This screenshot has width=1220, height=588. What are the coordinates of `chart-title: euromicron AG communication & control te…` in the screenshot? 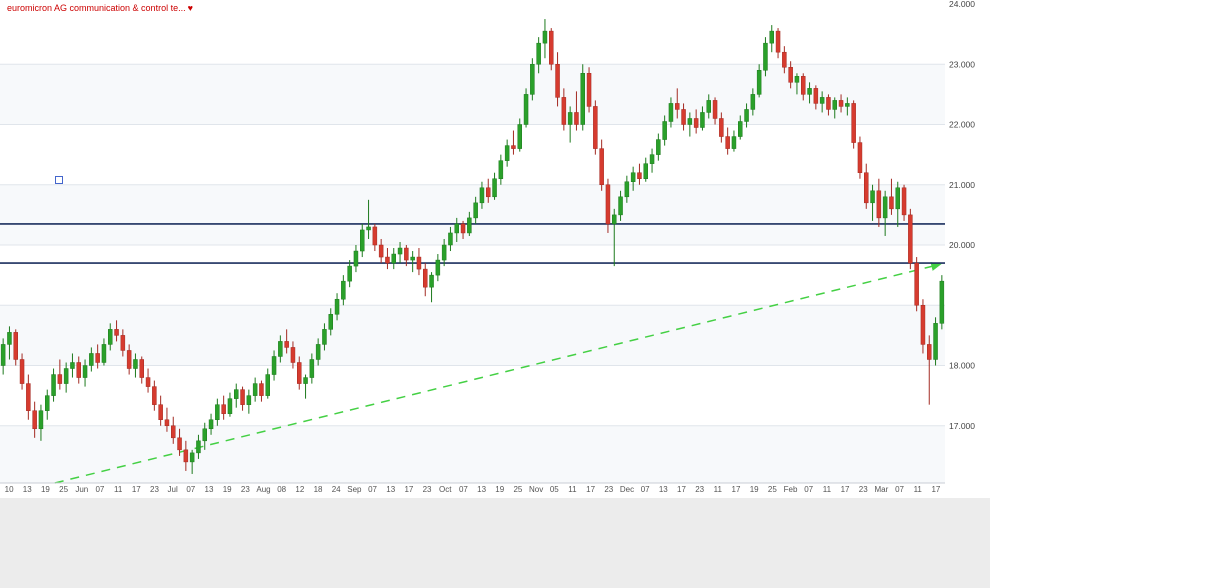 It's located at (100, 8).